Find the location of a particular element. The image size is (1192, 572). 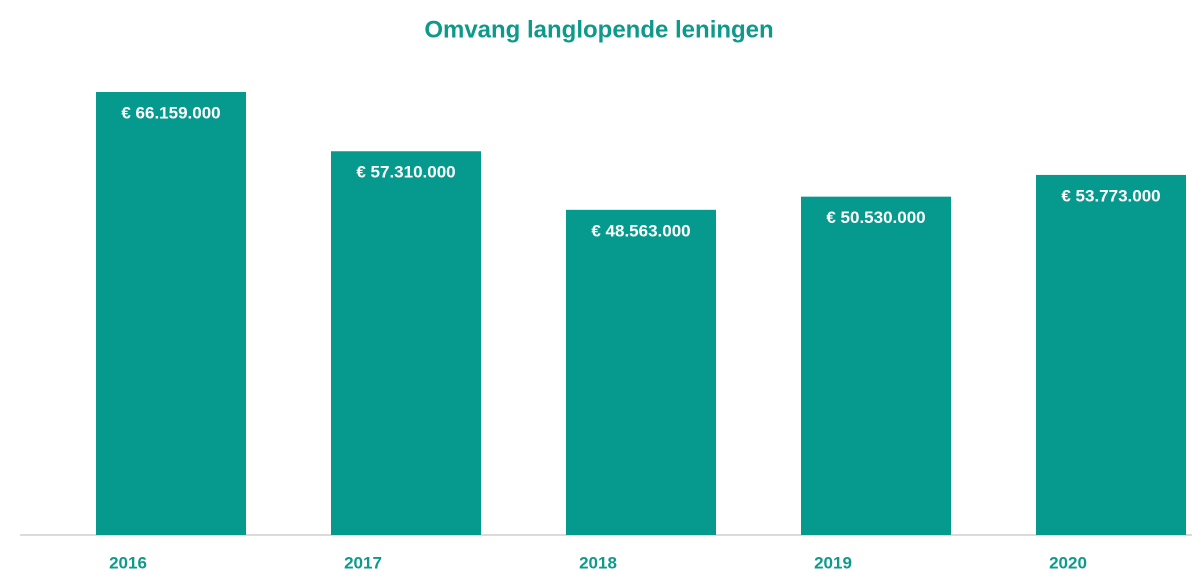

value-label: € 66.159.000 is located at coordinates (170, 112).